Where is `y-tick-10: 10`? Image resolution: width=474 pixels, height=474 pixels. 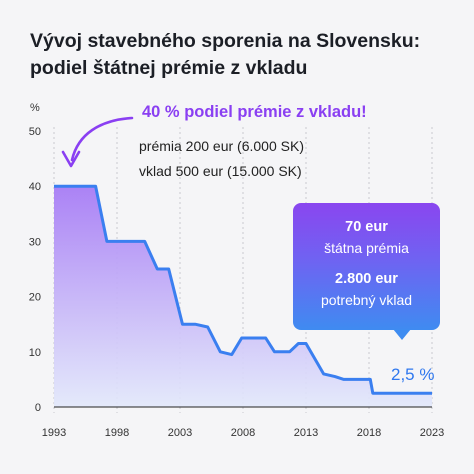 y-tick-10: 10 is located at coordinates (35, 353).